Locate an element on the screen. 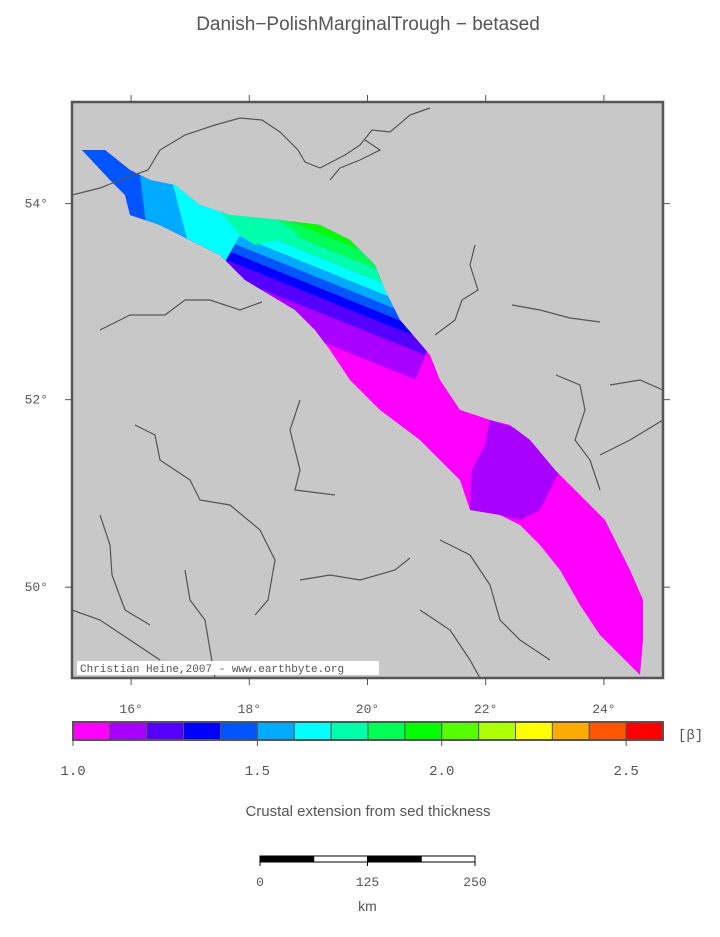 Image resolution: width=720 pixels, height=937 pixels. credit: Christian Heine,2007 - www.earthbyte.org is located at coordinates (212, 670).